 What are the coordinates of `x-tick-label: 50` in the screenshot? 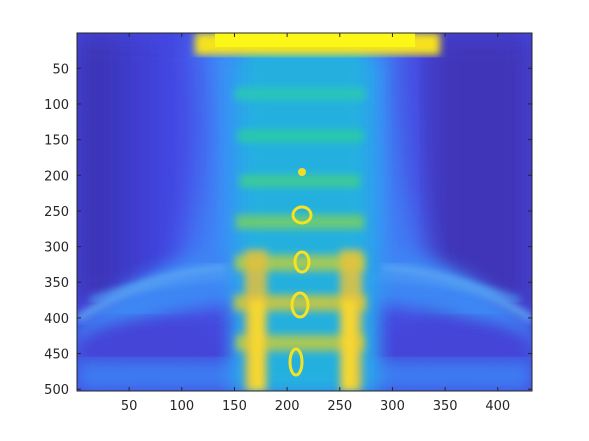 It's located at (129, 406).